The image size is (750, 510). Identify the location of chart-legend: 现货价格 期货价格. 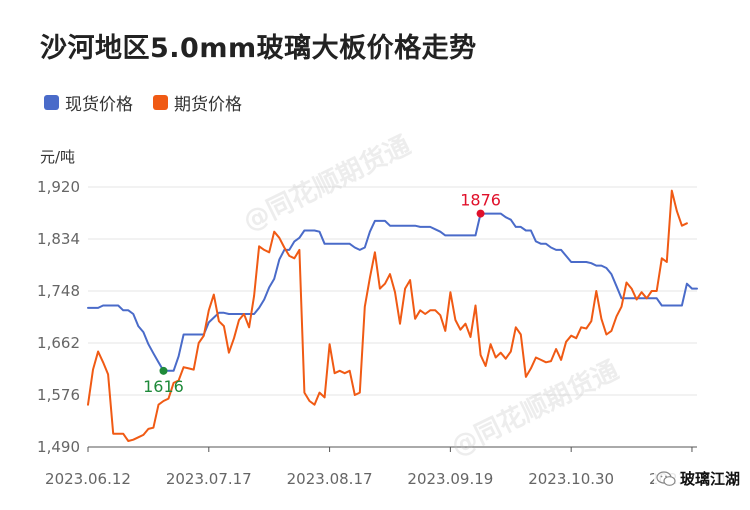
(153, 102).